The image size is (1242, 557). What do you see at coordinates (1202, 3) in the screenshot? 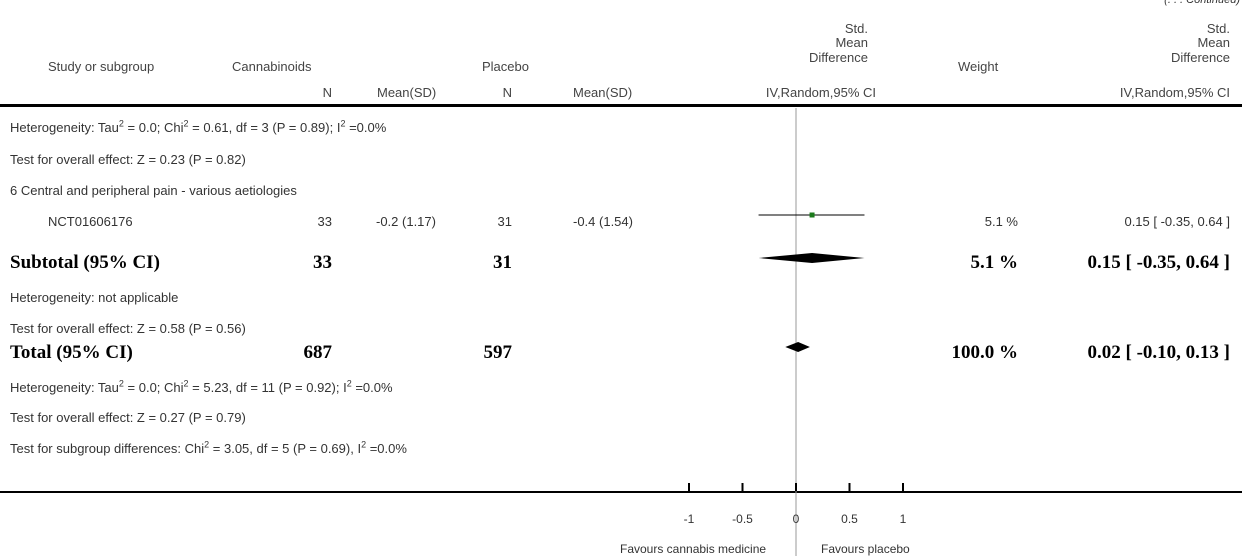
I see `continued-note: (. . . Continued)` at bounding box center [1202, 3].